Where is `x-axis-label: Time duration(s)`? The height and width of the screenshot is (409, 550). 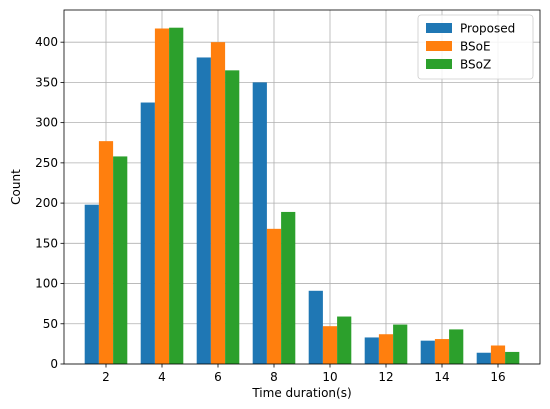 x-axis-label: Time duration(s) is located at coordinates (301, 393).